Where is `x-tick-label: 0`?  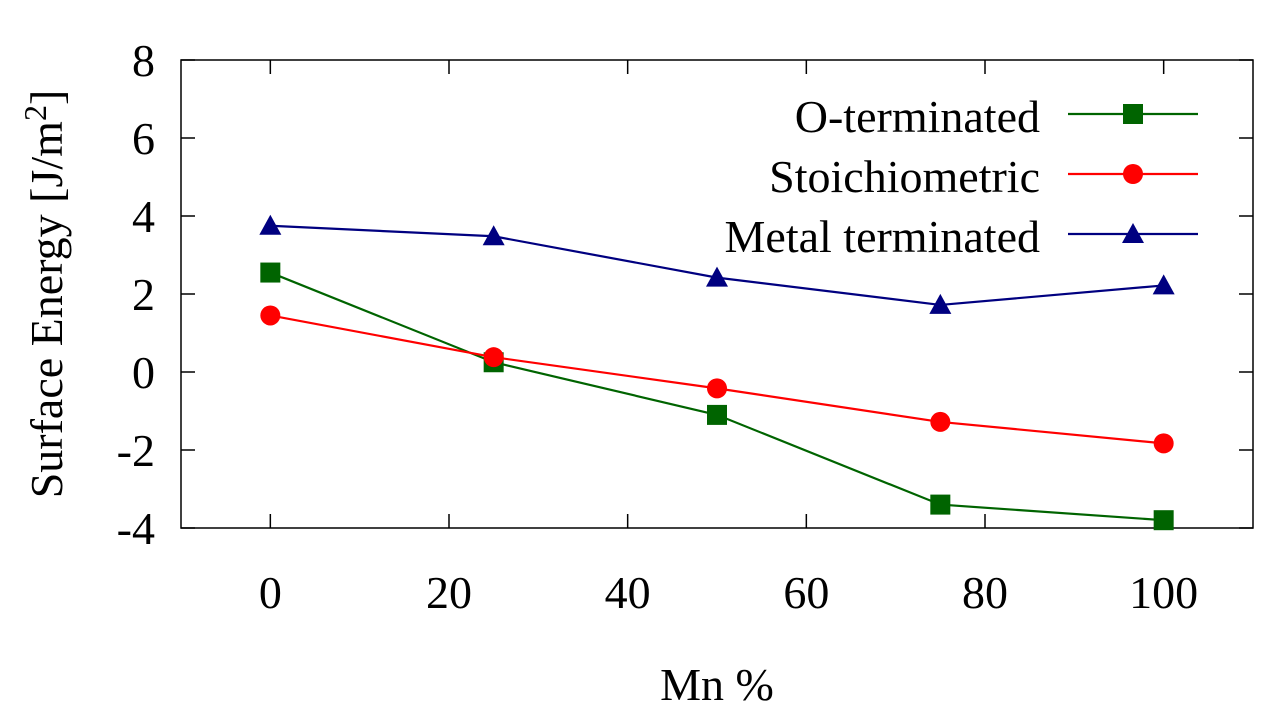
x-tick-label: 0 is located at coordinates (270, 592).